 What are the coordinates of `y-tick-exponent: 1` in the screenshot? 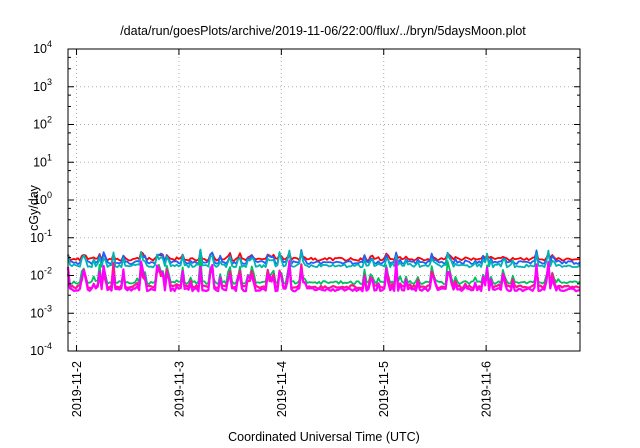 It's located at (49, 157).